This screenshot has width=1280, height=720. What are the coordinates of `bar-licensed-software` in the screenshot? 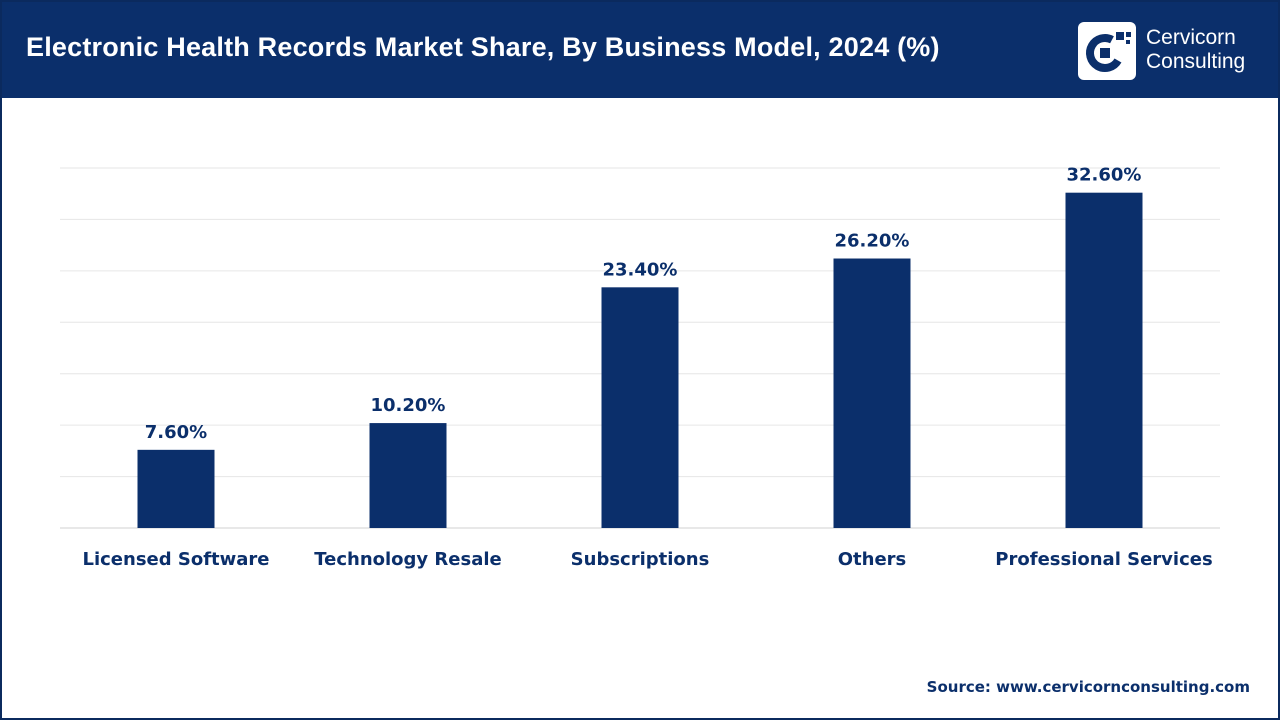 It's located at (176, 488).